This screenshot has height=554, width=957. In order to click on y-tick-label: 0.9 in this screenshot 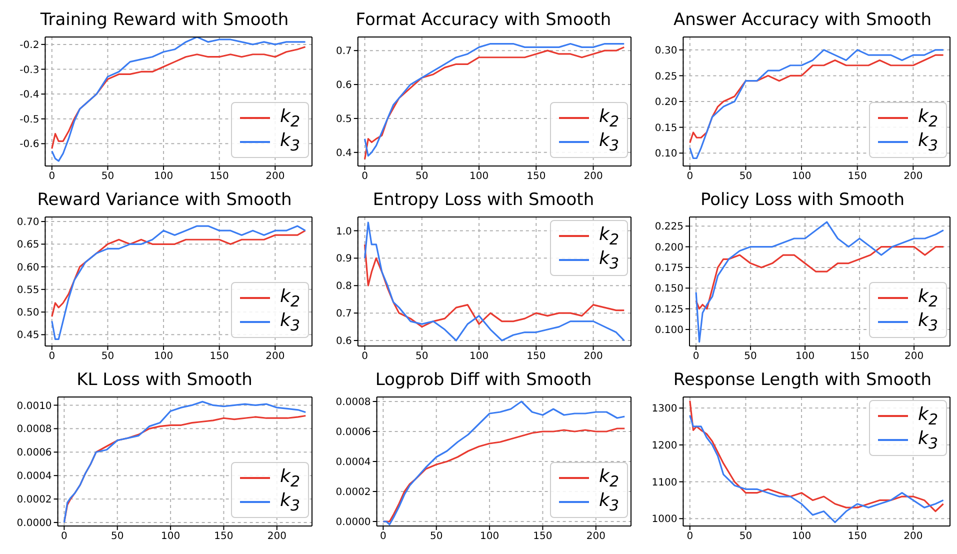, I will do `click(344, 259)`.